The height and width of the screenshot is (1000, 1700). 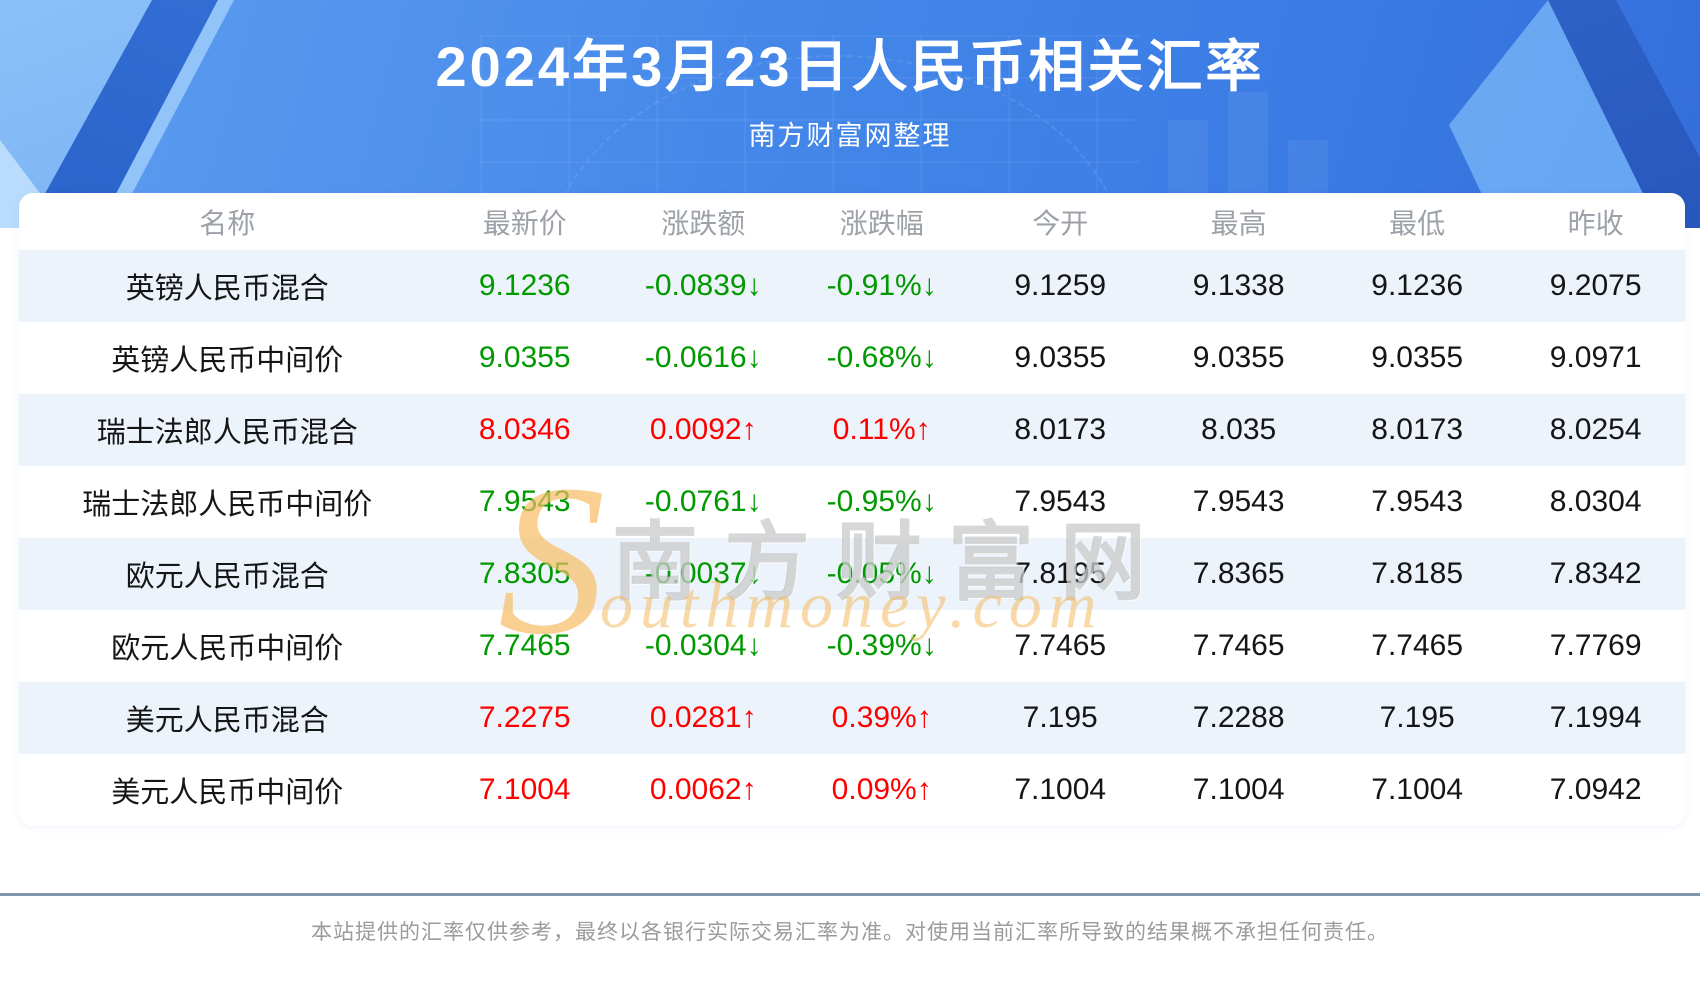 What do you see at coordinates (1238, 357) in the screenshot?
I see `cell-high: 9.0355` at bounding box center [1238, 357].